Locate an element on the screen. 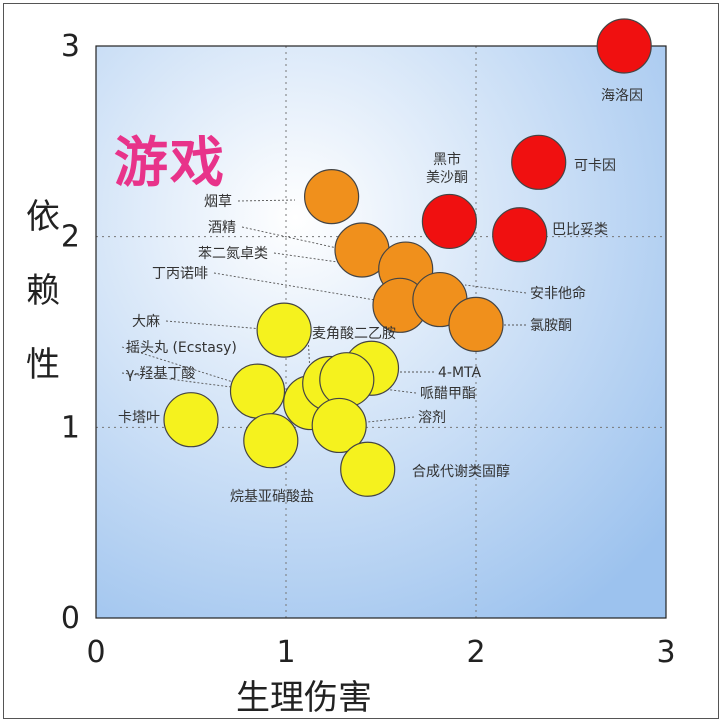 This screenshot has height=724, width=724. point-label: 大麻 is located at coordinates (146, 322).